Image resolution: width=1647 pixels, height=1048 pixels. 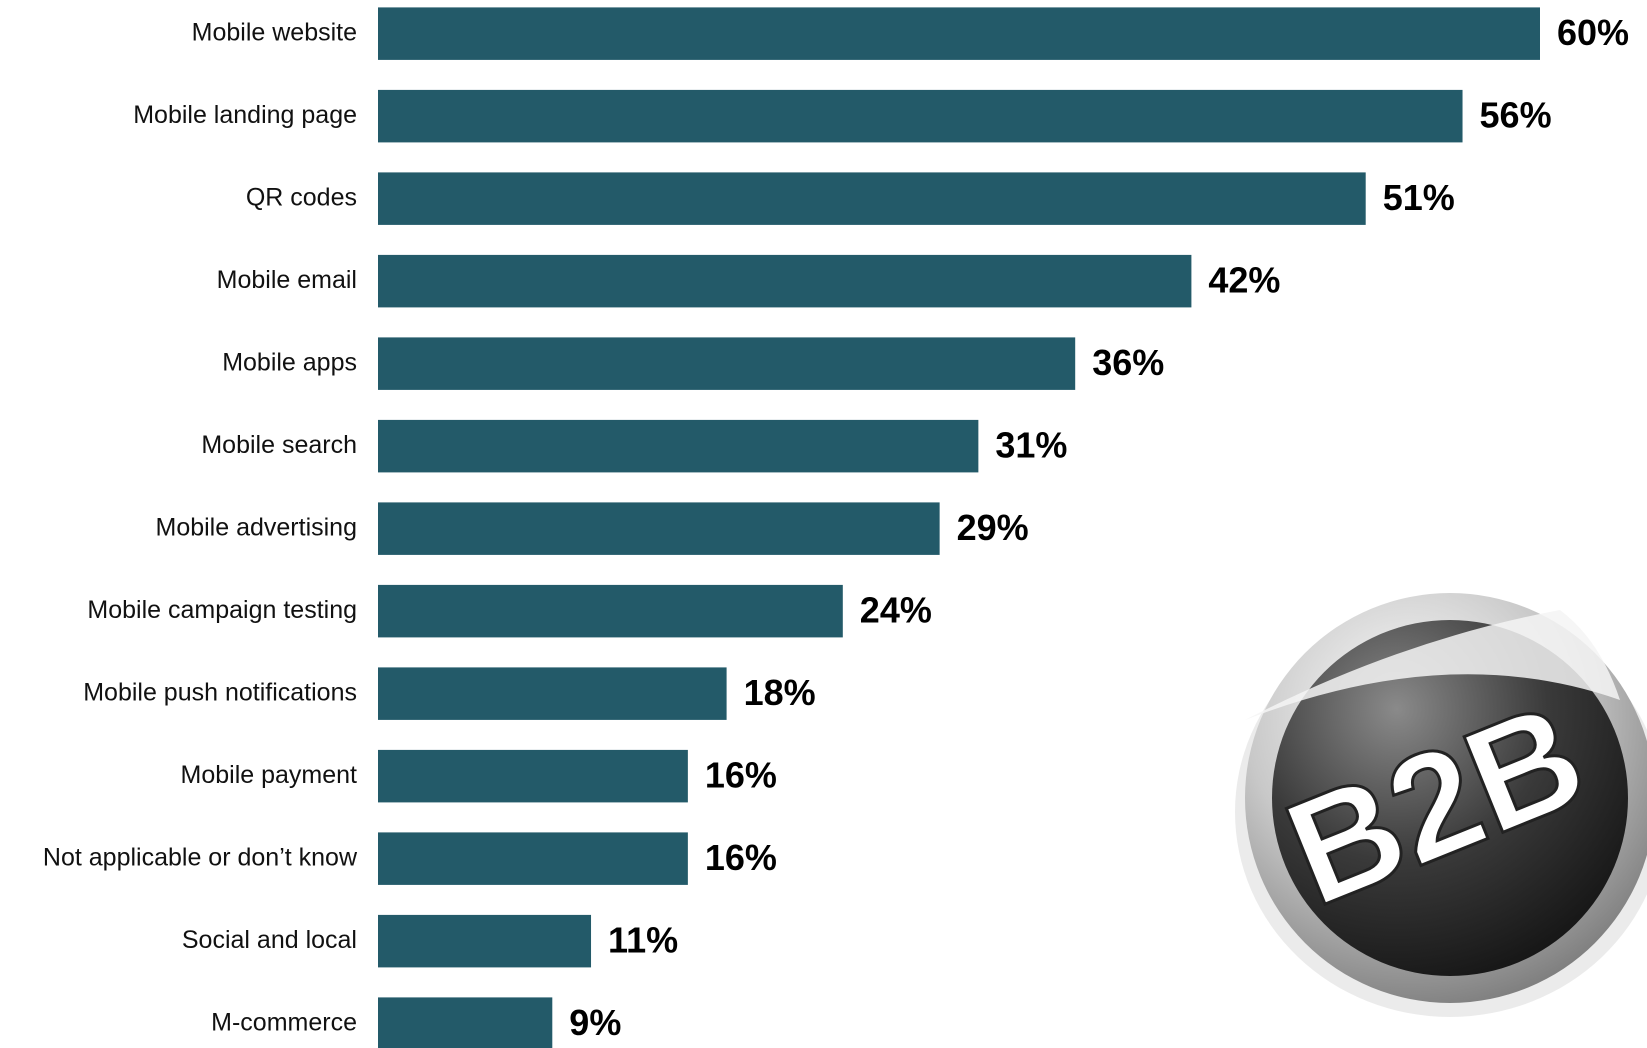 I want to click on category-label: Mobile search, so click(x=279, y=445).